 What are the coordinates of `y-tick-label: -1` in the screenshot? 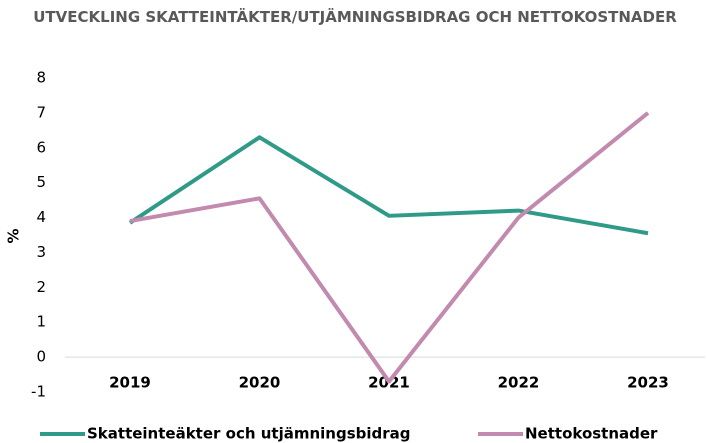 It's located at (38, 392).